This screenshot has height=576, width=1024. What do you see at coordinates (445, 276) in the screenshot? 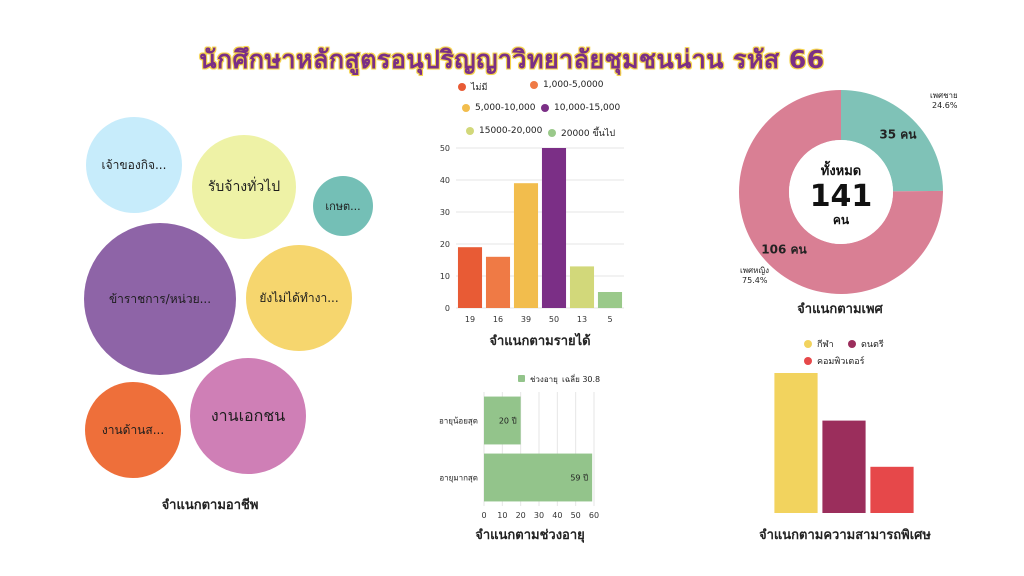
I see `income-y-tick: 10` at bounding box center [445, 276].